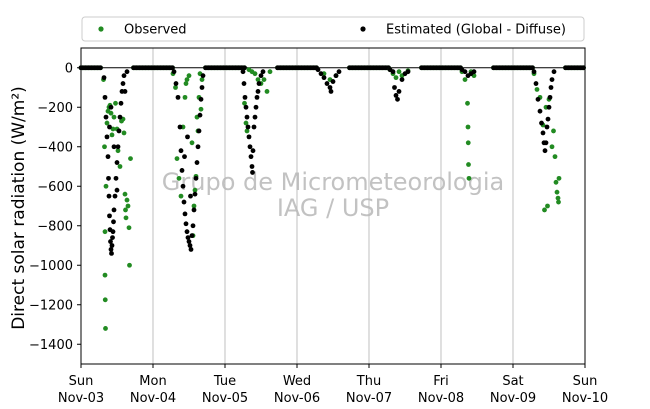 This screenshot has height=409, width=650. What do you see at coordinates (51, 266) in the screenshot?
I see `y-tick-label: −1000` at bounding box center [51, 266].